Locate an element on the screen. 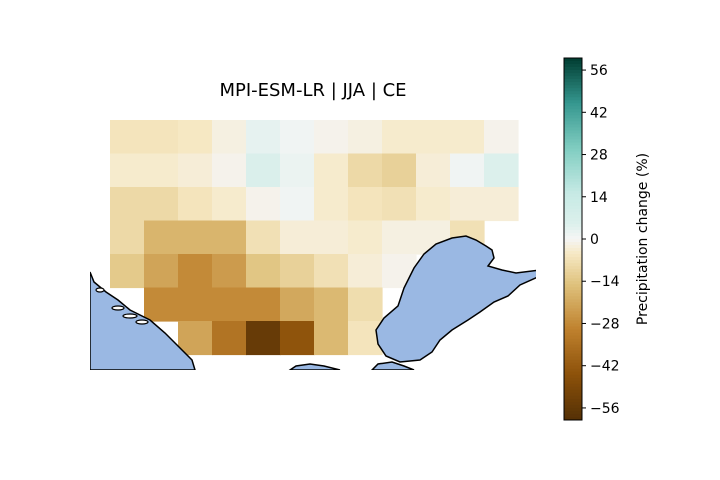 The image size is (720, 480). colorbar-label: Precipitation change (%) is located at coordinates (643, 239).